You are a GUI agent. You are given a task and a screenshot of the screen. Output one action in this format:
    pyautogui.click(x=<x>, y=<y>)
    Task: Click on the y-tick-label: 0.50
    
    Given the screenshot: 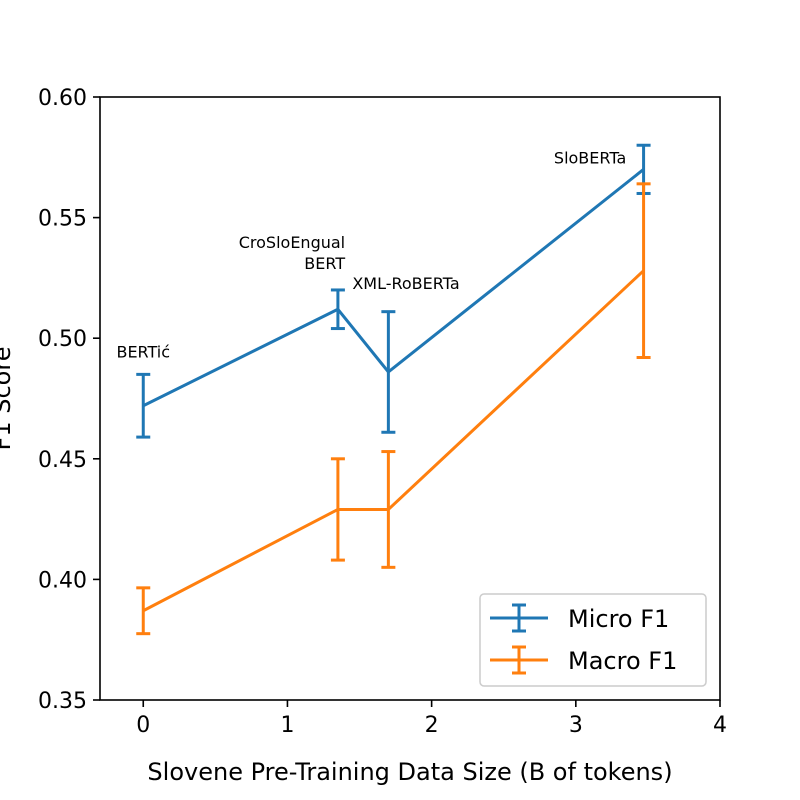 What is the action you would take?
    pyautogui.click(x=62, y=339)
    